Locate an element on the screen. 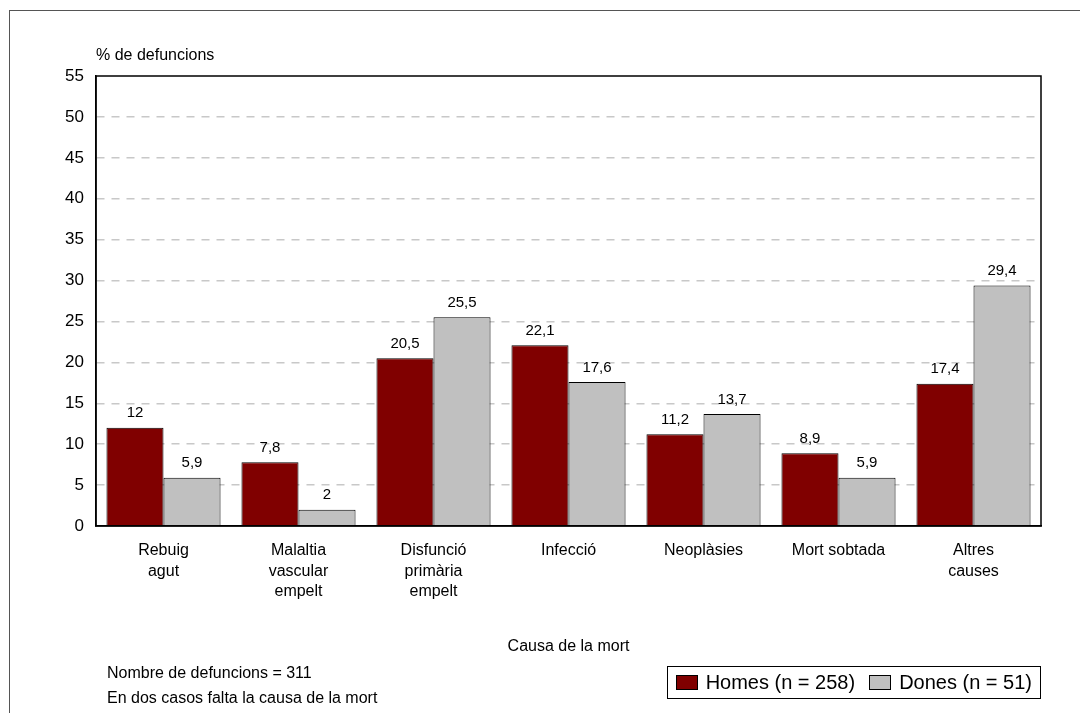 This screenshot has height=713, width=1080. data-label: 11,2 is located at coordinates (675, 418).